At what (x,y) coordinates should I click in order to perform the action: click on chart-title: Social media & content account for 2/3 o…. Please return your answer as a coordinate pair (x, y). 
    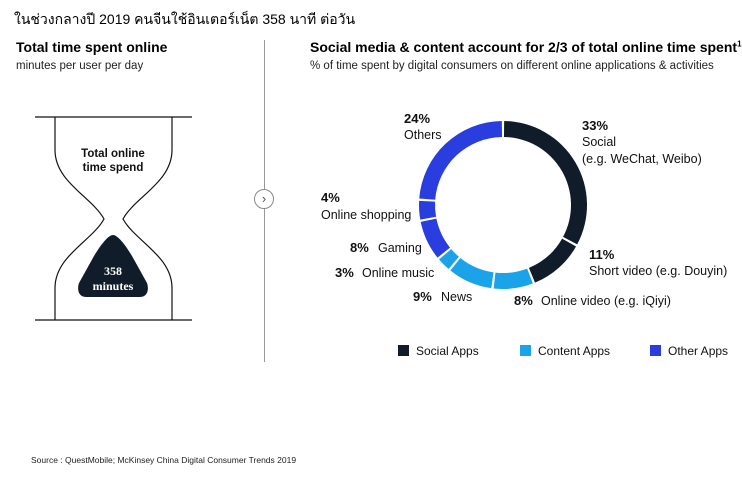
    Looking at the image, I should click on (526, 47).